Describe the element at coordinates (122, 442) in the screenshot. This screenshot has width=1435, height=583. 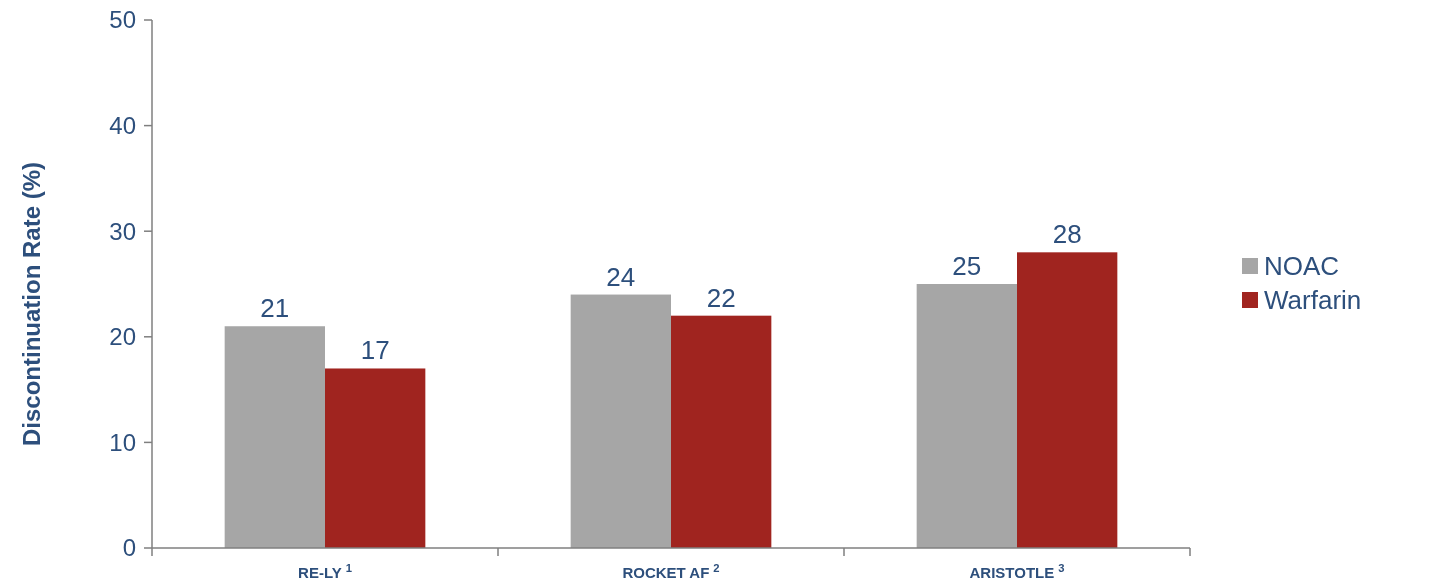
I see `y-tick-label: 10` at that location.